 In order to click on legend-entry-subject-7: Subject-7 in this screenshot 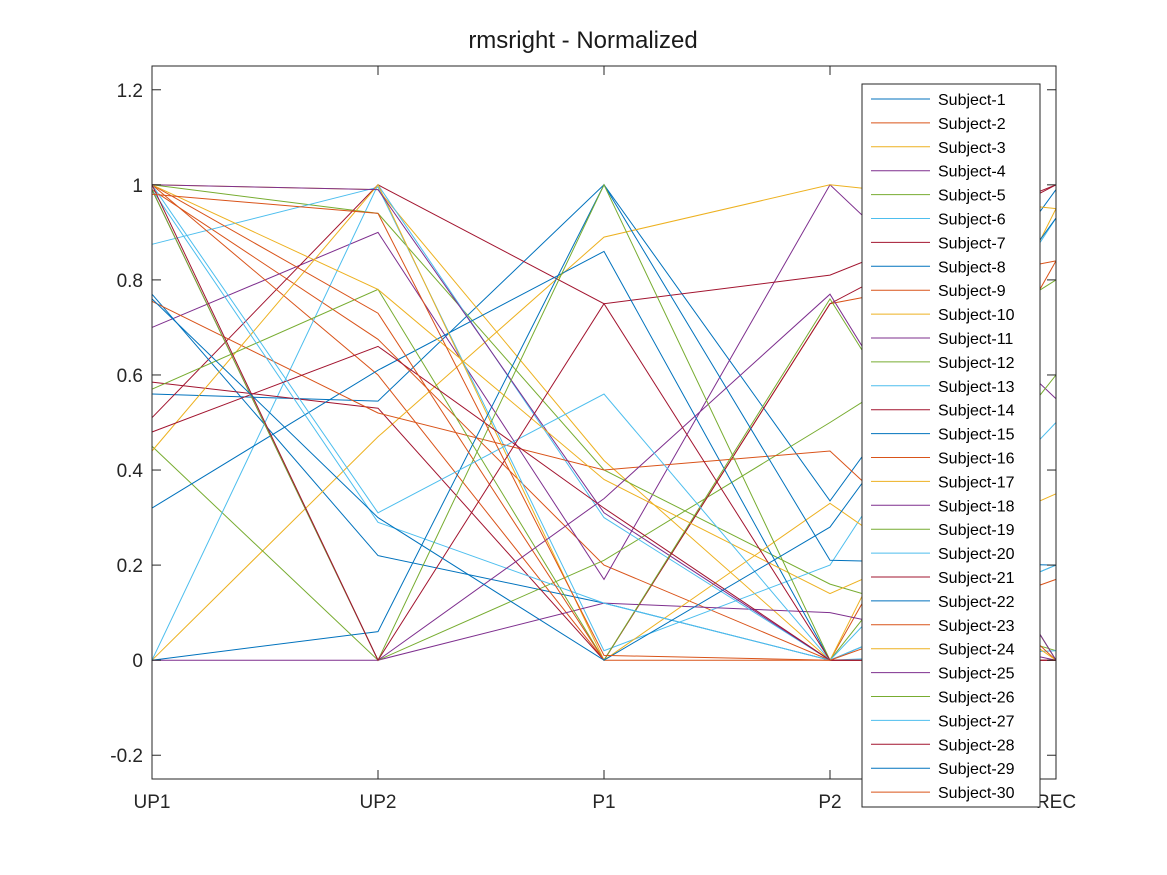, I will do `click(972, 243)`.